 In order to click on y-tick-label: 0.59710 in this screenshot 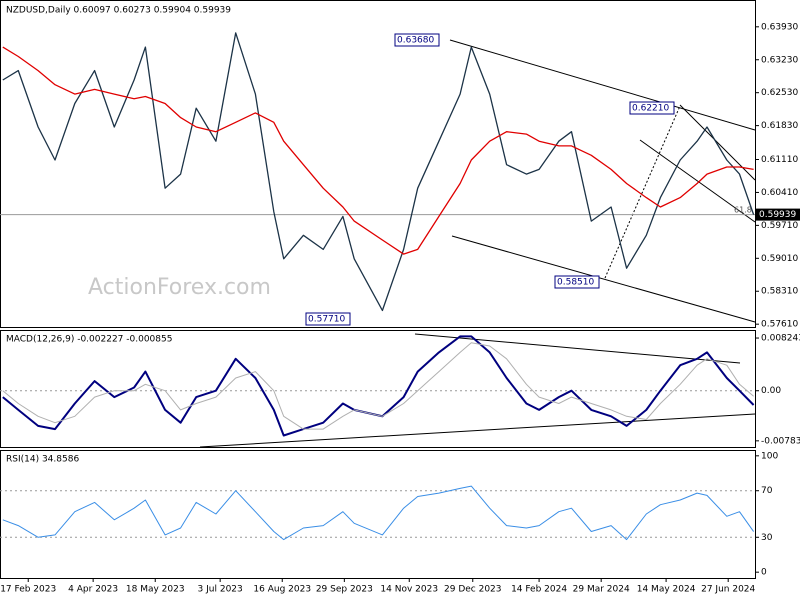, I will do `click(779, 226)`.